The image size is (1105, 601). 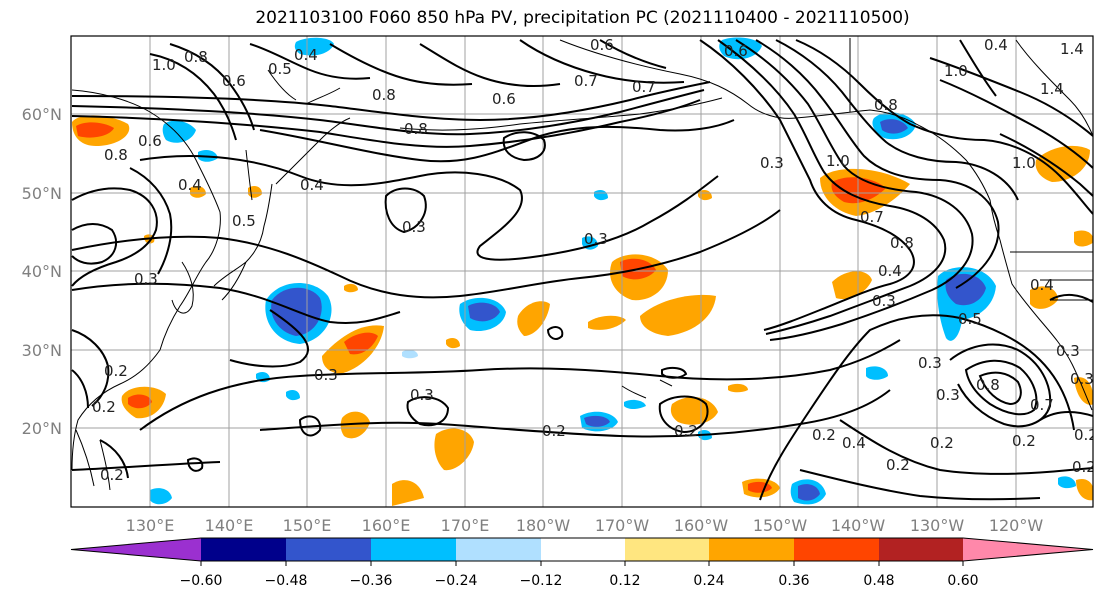 I want to click on coastline-asia, so click(x=146, y=280).